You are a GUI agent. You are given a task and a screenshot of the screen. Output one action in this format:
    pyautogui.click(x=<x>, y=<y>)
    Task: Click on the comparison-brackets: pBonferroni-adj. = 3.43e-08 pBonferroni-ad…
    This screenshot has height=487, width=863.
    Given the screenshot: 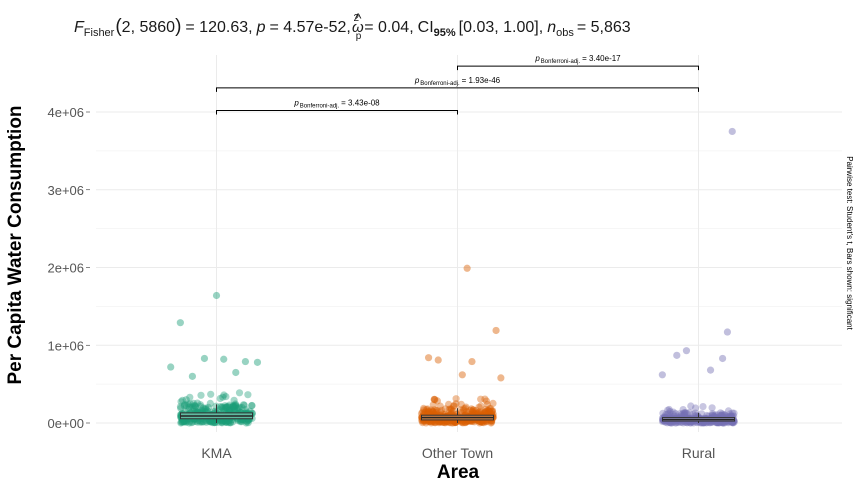 What is the action you would take?
    pyautogui.click(x=457, y=84)
    